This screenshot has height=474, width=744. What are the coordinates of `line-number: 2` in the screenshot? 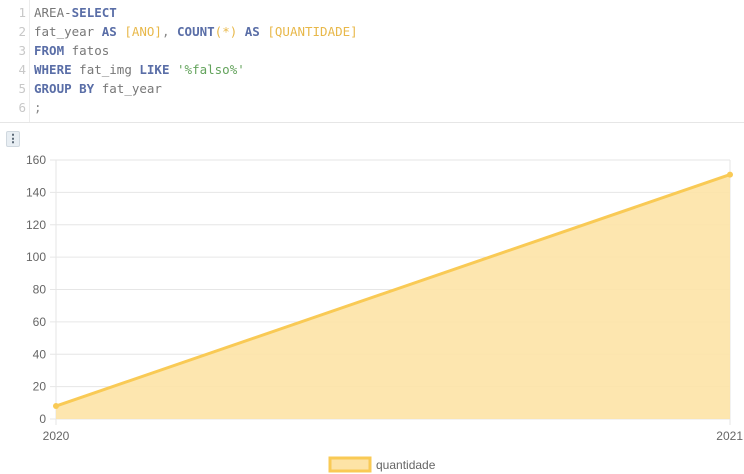 It's located at (22, 31).